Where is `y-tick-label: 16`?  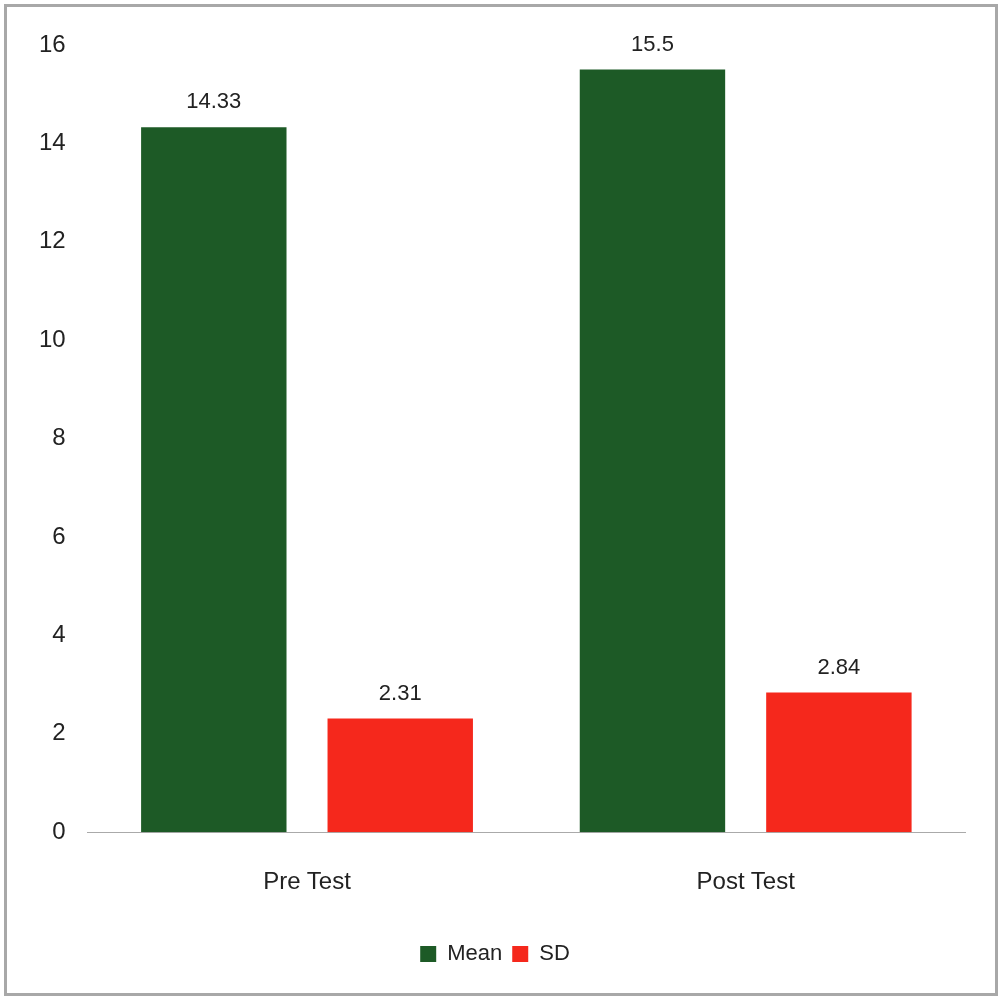
y-tick-label: 16 is located at coordinates (52, 43).